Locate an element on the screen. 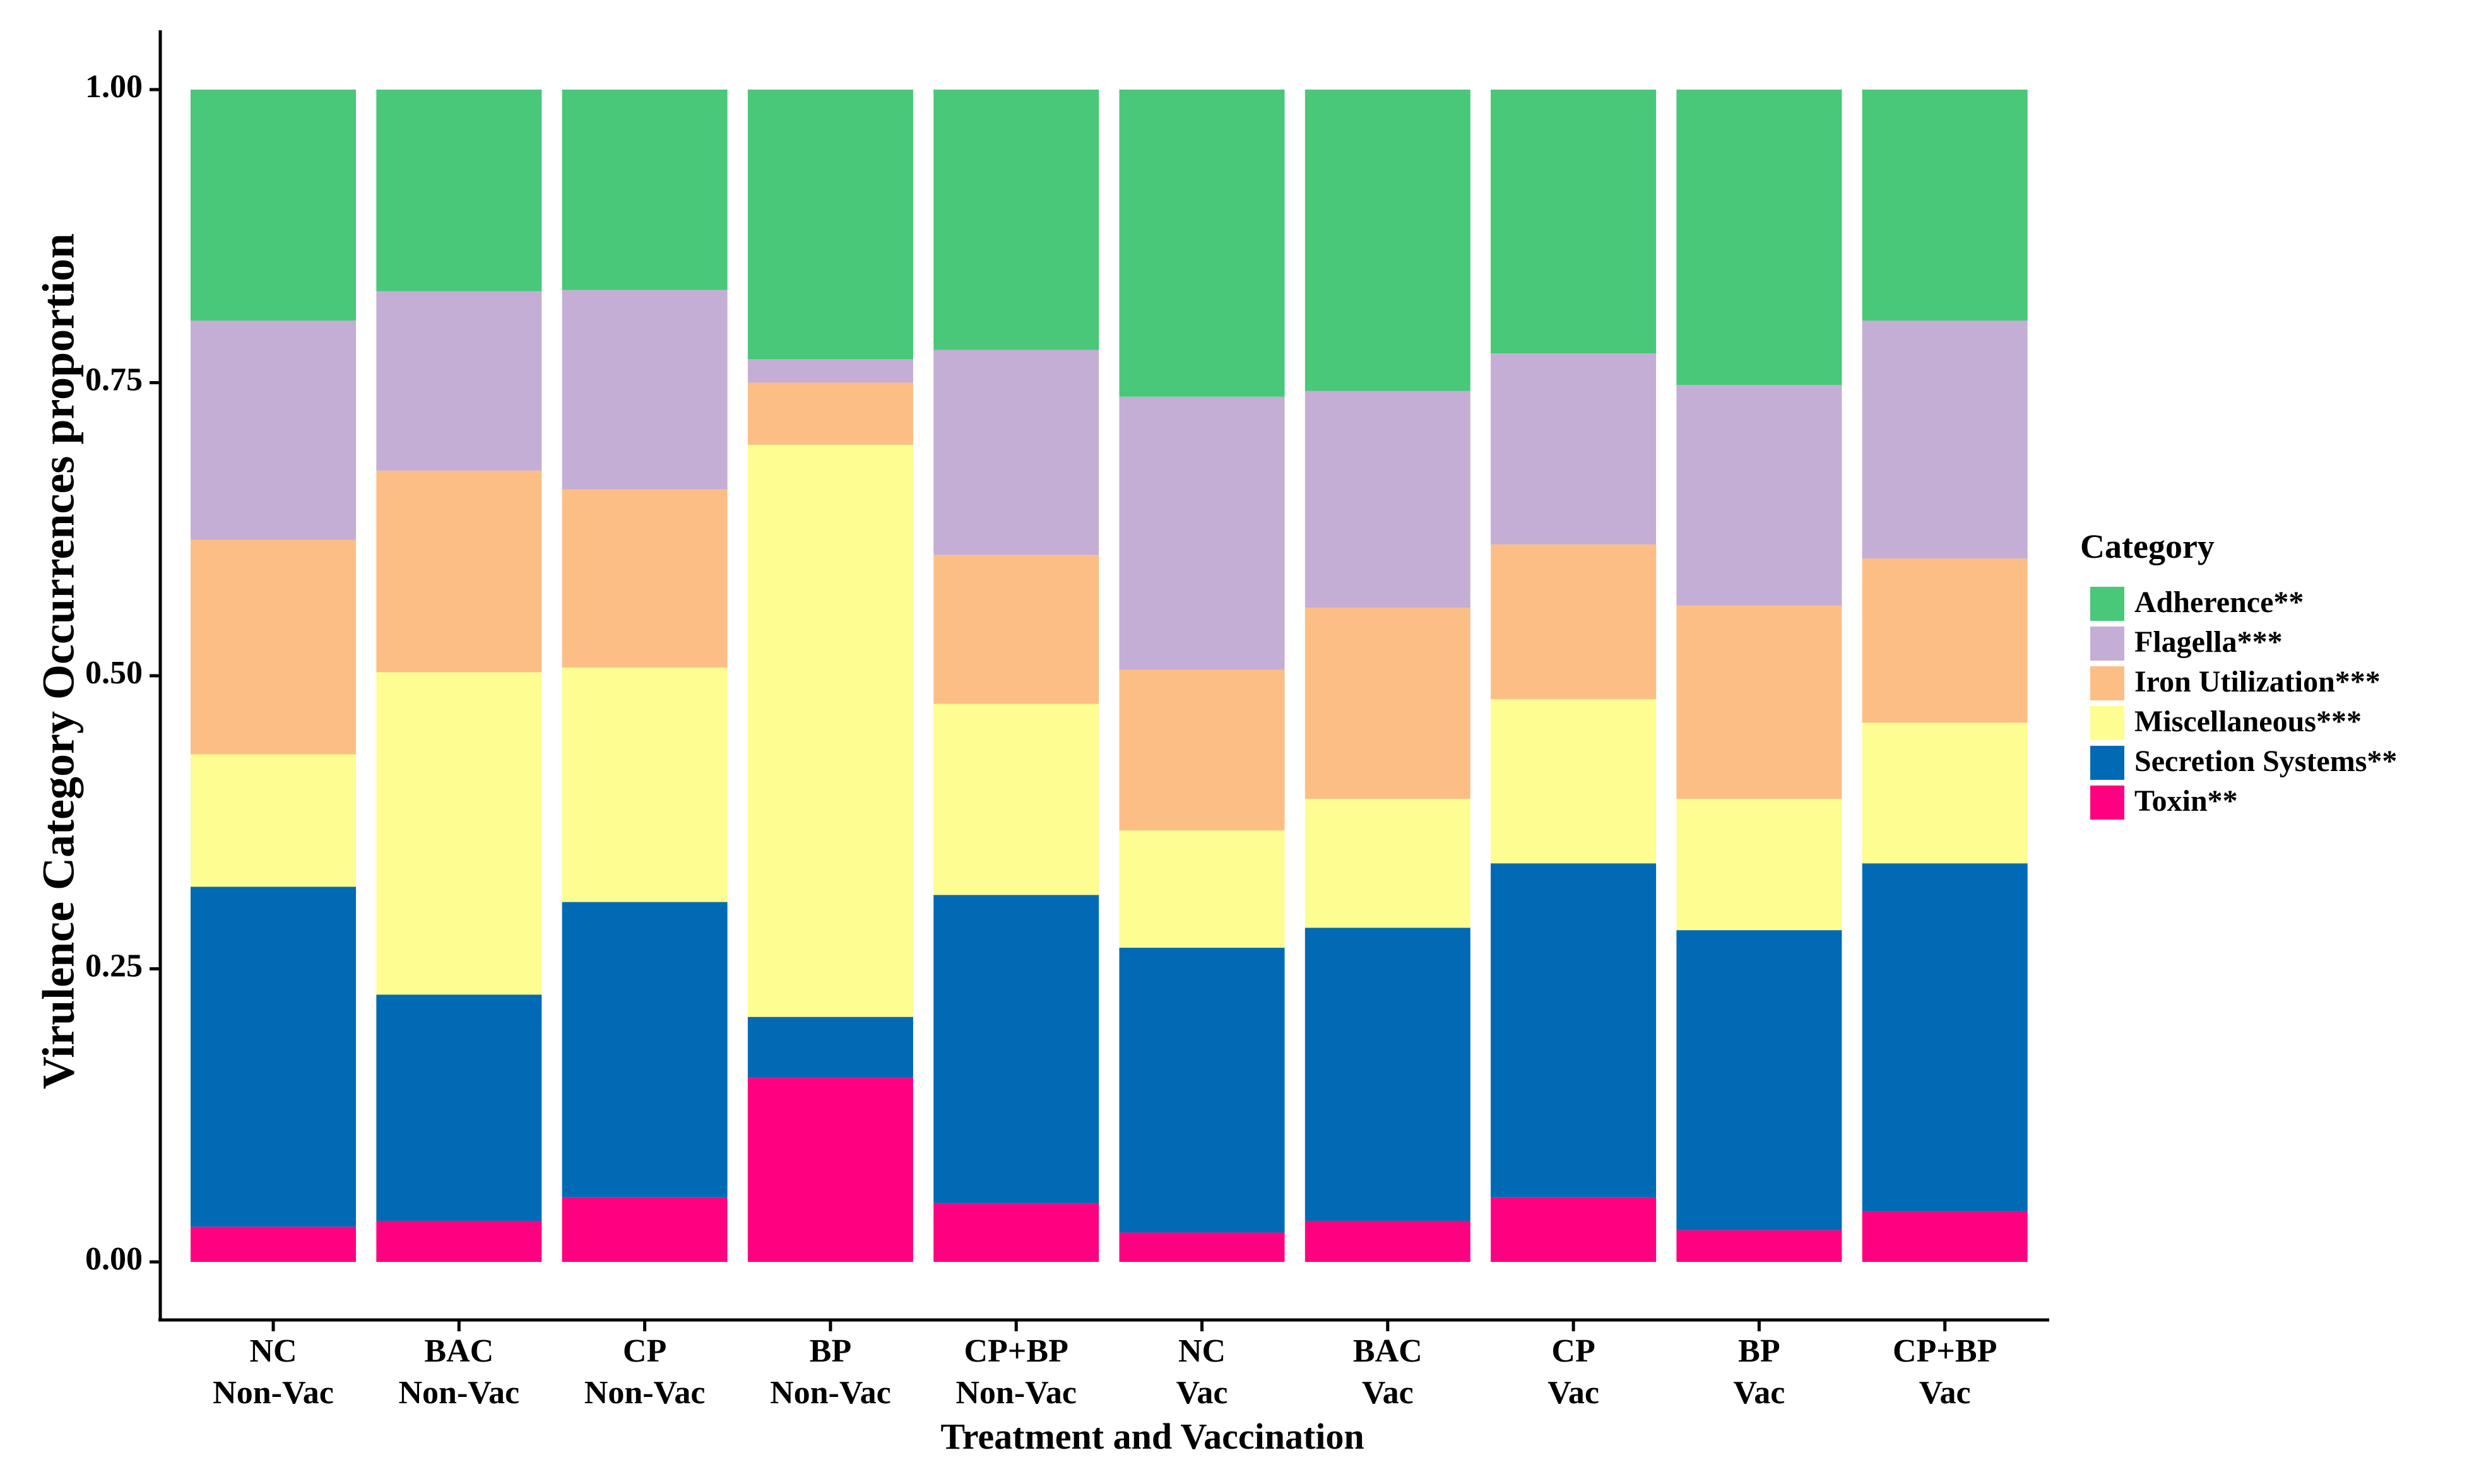 Image resolution: width=2467 pixels, height=1484 pixels. y-tick-label: 0.75 is located at coordinates (114, 380).